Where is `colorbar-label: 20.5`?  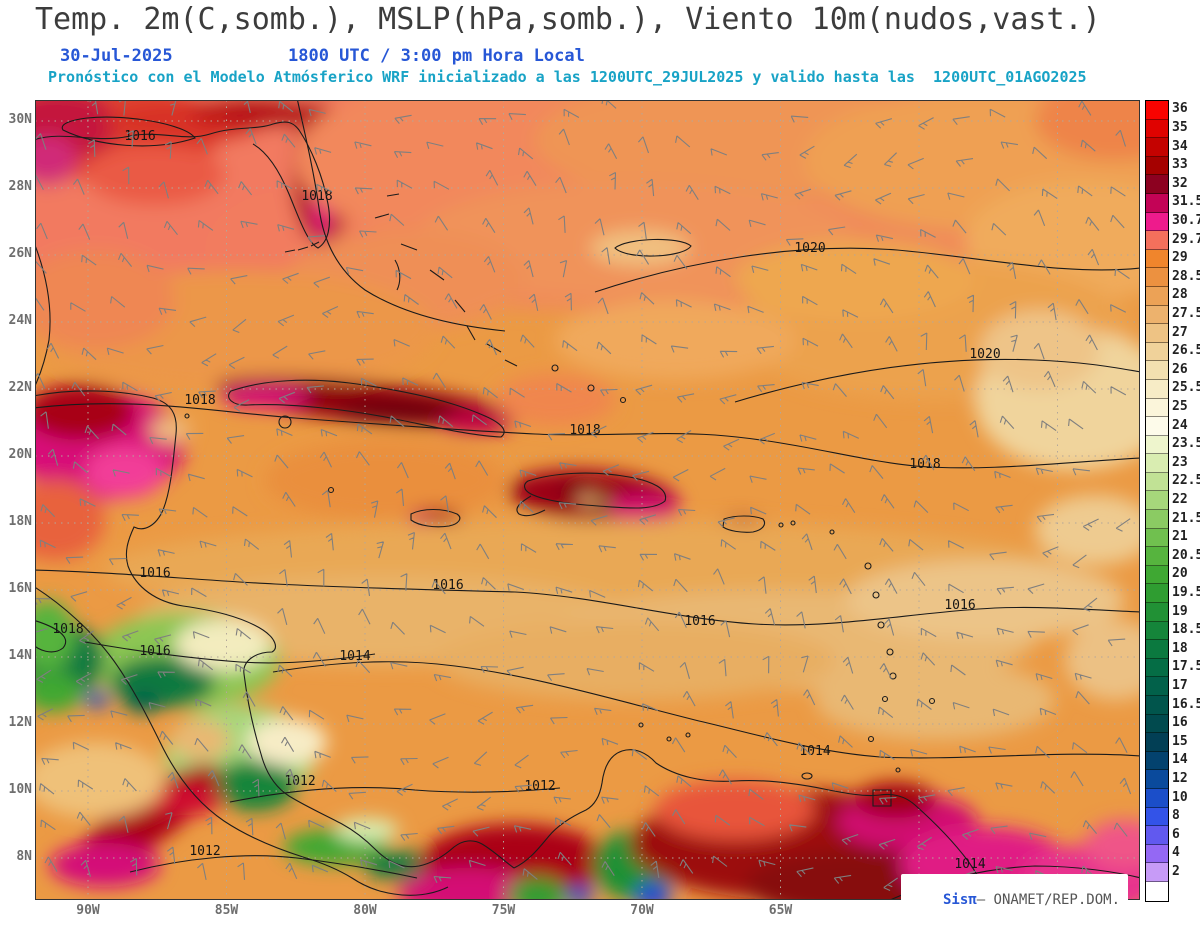
colorbar-label: 20.5 is located at coordinates (1186, 555).